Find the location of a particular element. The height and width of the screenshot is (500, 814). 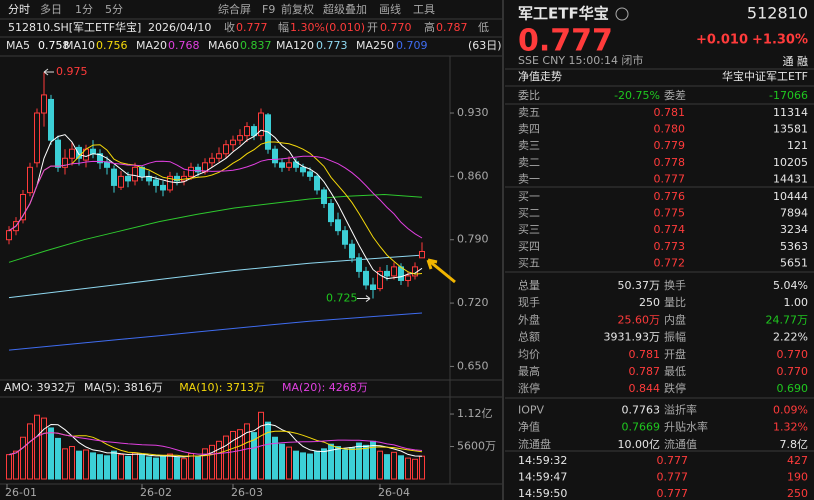

toolbar-item: 5分 is located at coordinates (114, 9).